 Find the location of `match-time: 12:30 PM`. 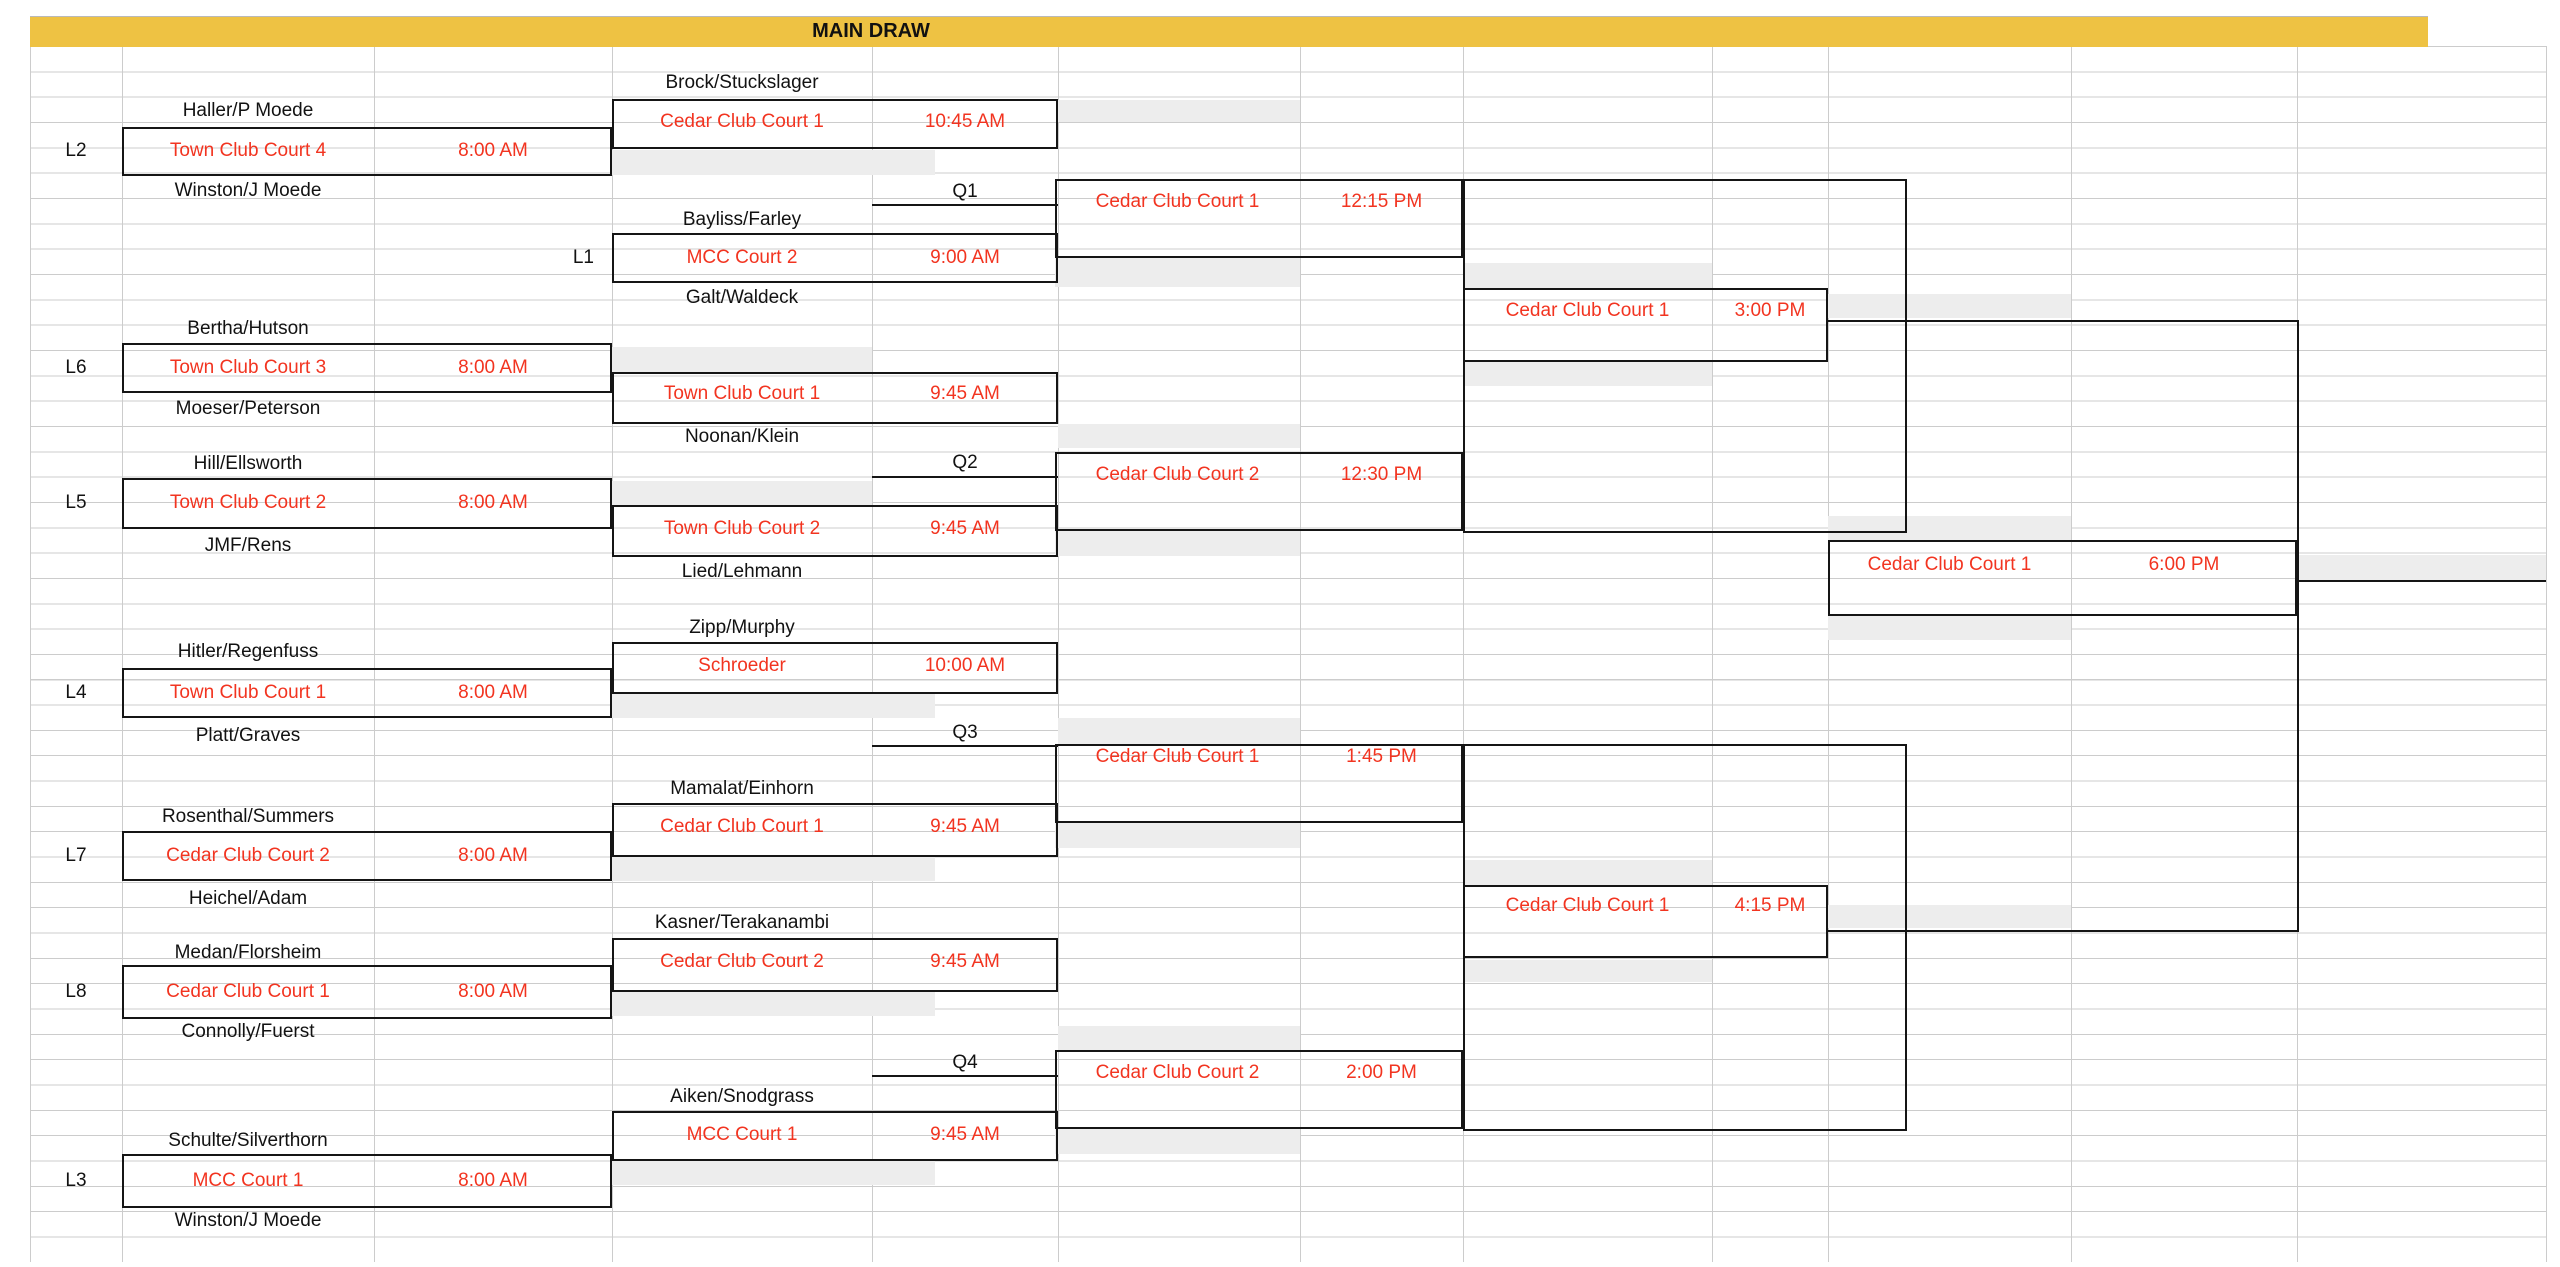

match-time: 12:30 PM is located at coordinates (1381, 474).